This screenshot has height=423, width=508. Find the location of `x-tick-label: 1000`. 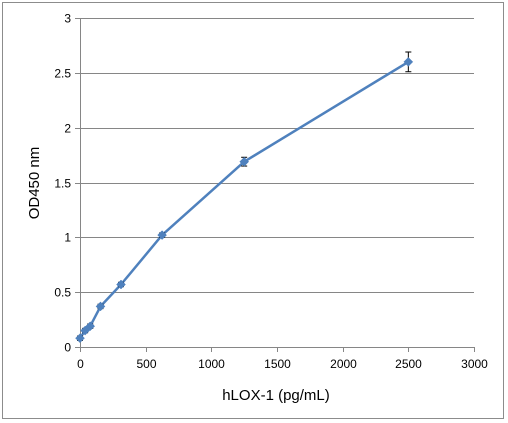

x-tick-label: 1000 is located at coordinates (211, 364).